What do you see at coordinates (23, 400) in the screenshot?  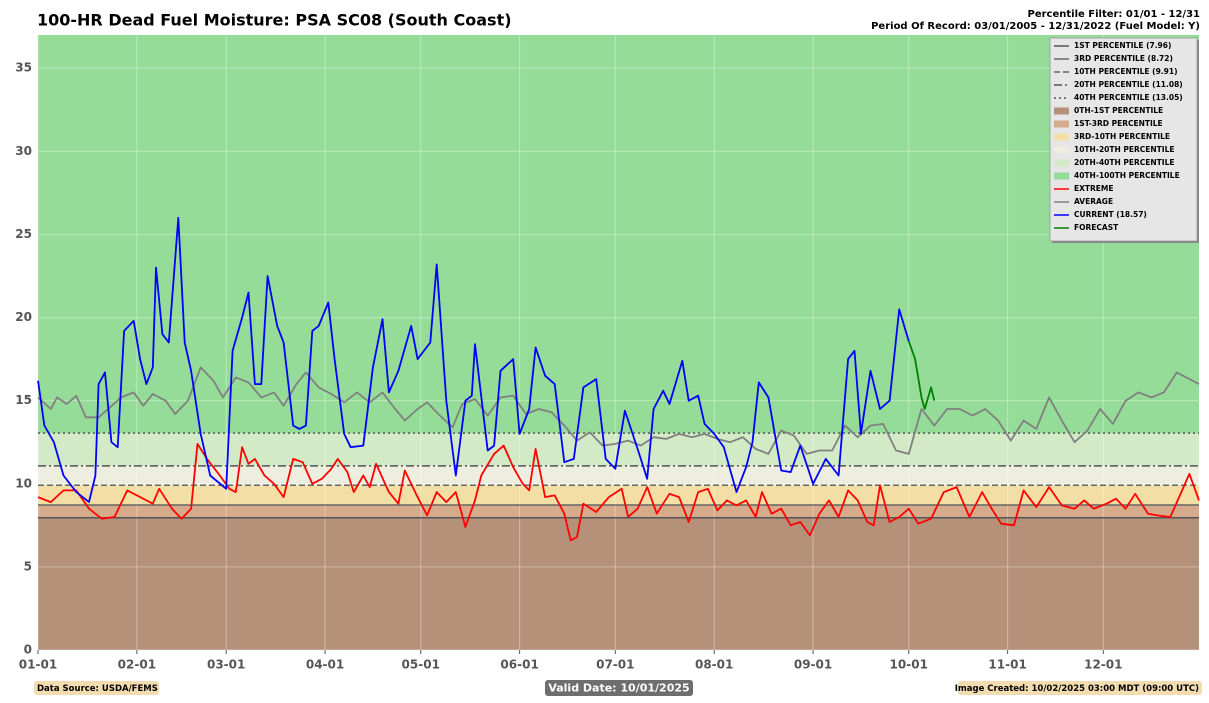 I see `y-tick-label: 15` at bounding box center [23, 400].